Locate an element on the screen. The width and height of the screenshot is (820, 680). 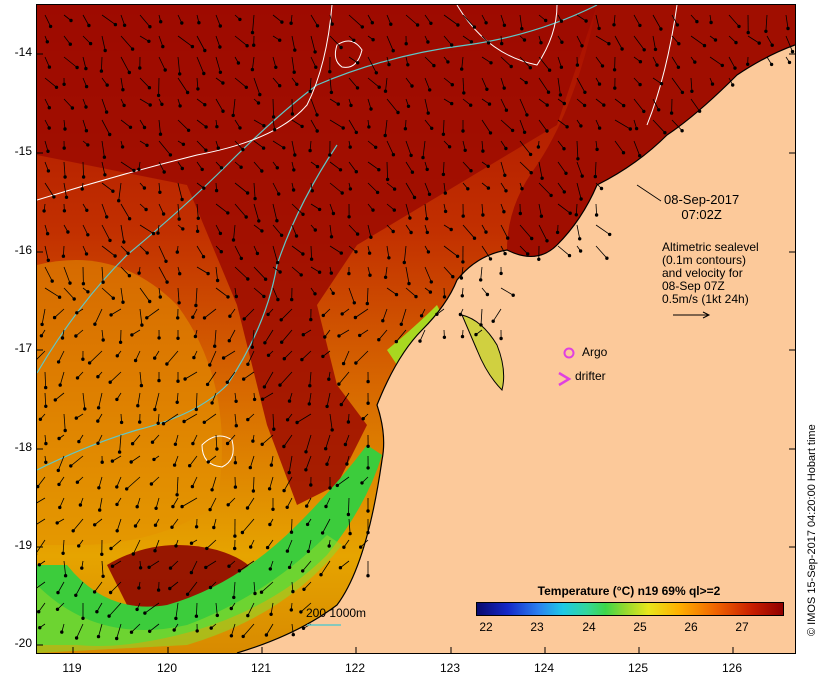
colorbar-tick: 26 is located at coordinates (691, 627).